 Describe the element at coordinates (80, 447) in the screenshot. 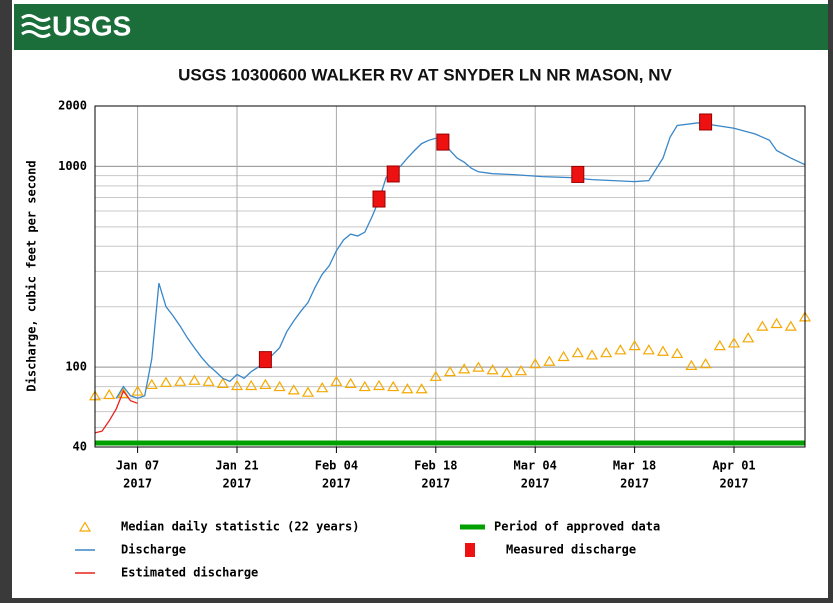

I see `y-tick-label: 40` at that location.